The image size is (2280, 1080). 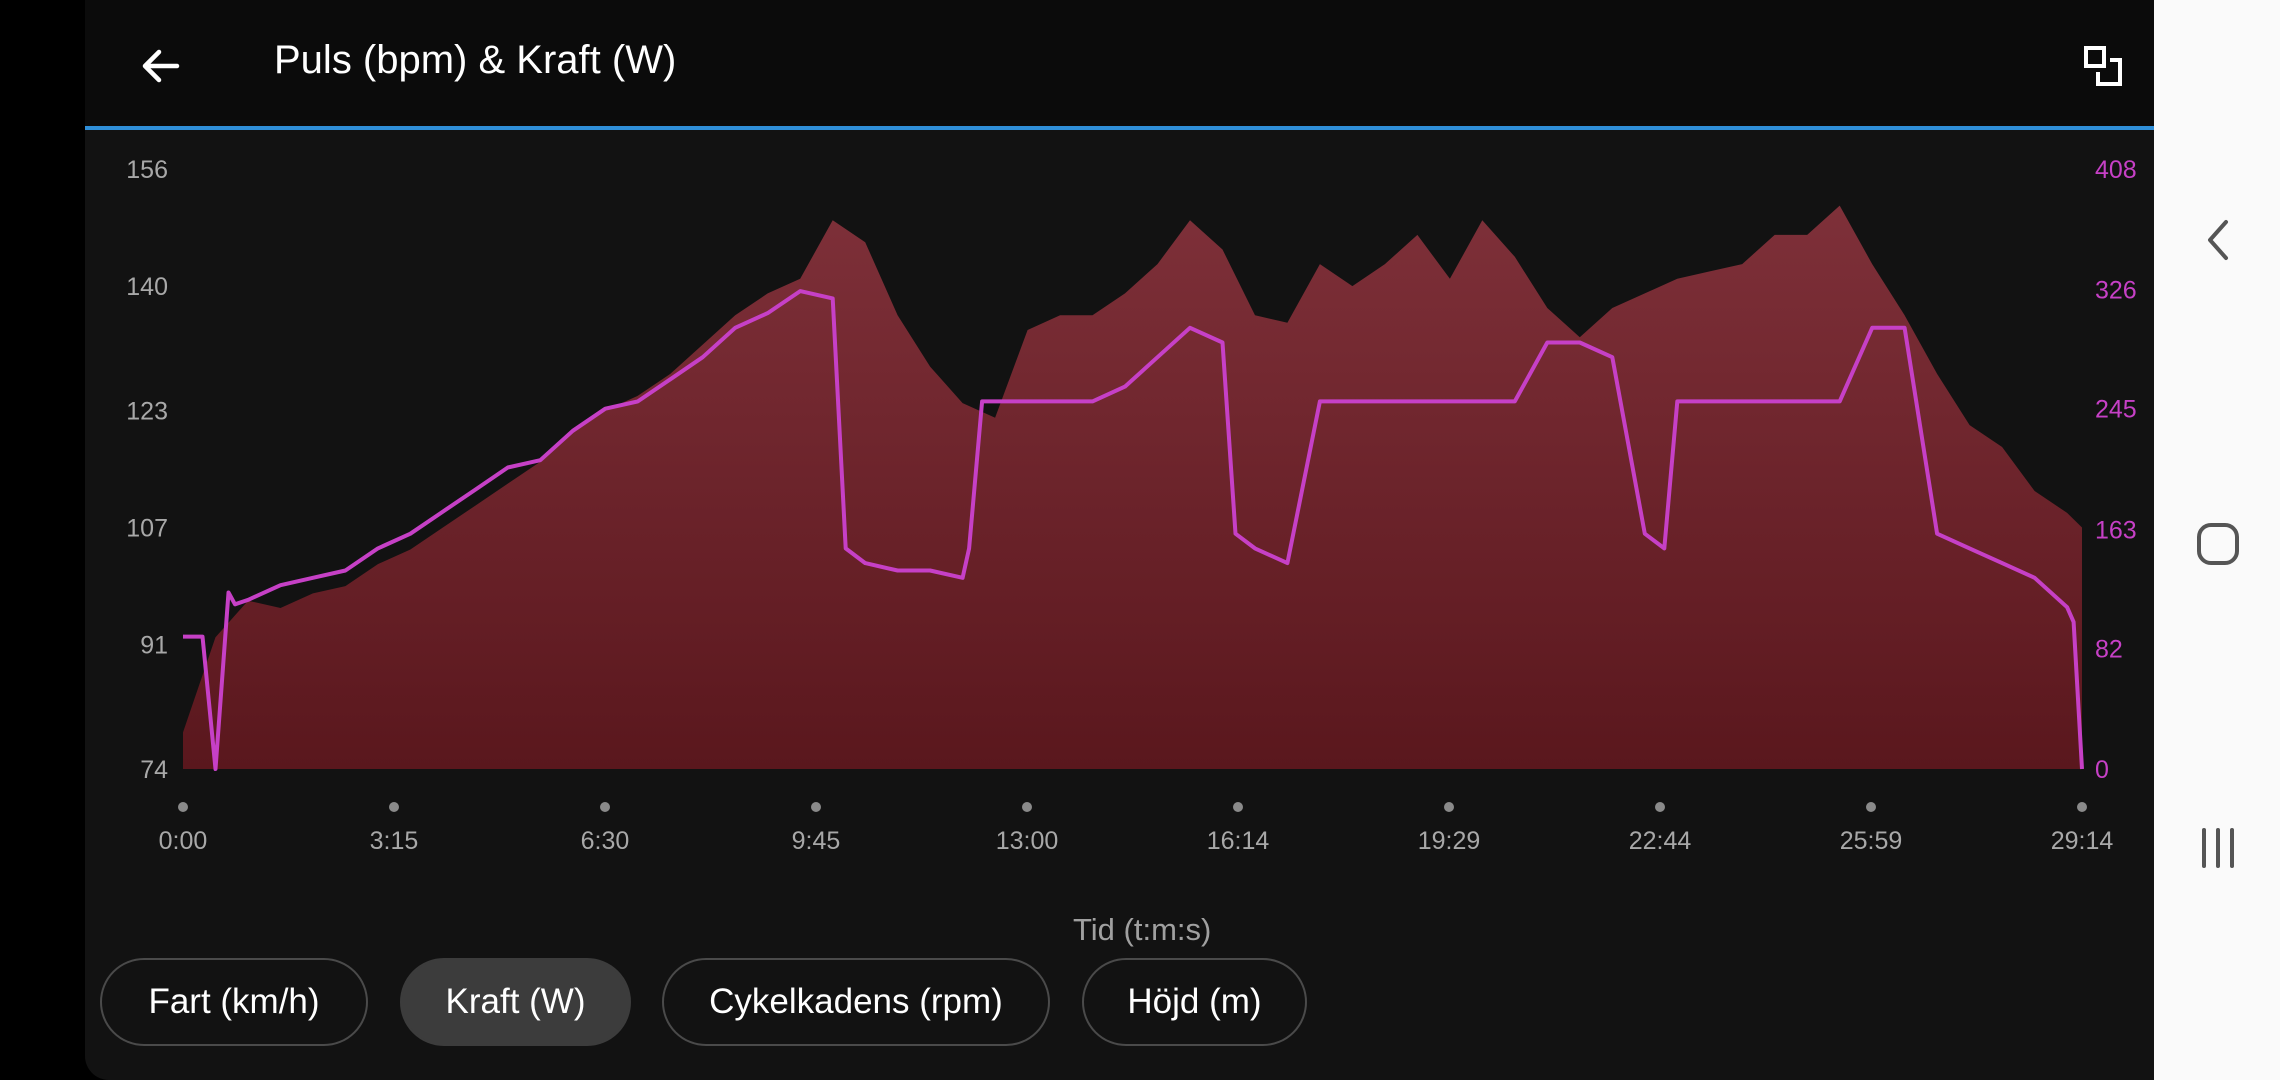 I want to click on nav-back-button, so click(x=2218, y=240).